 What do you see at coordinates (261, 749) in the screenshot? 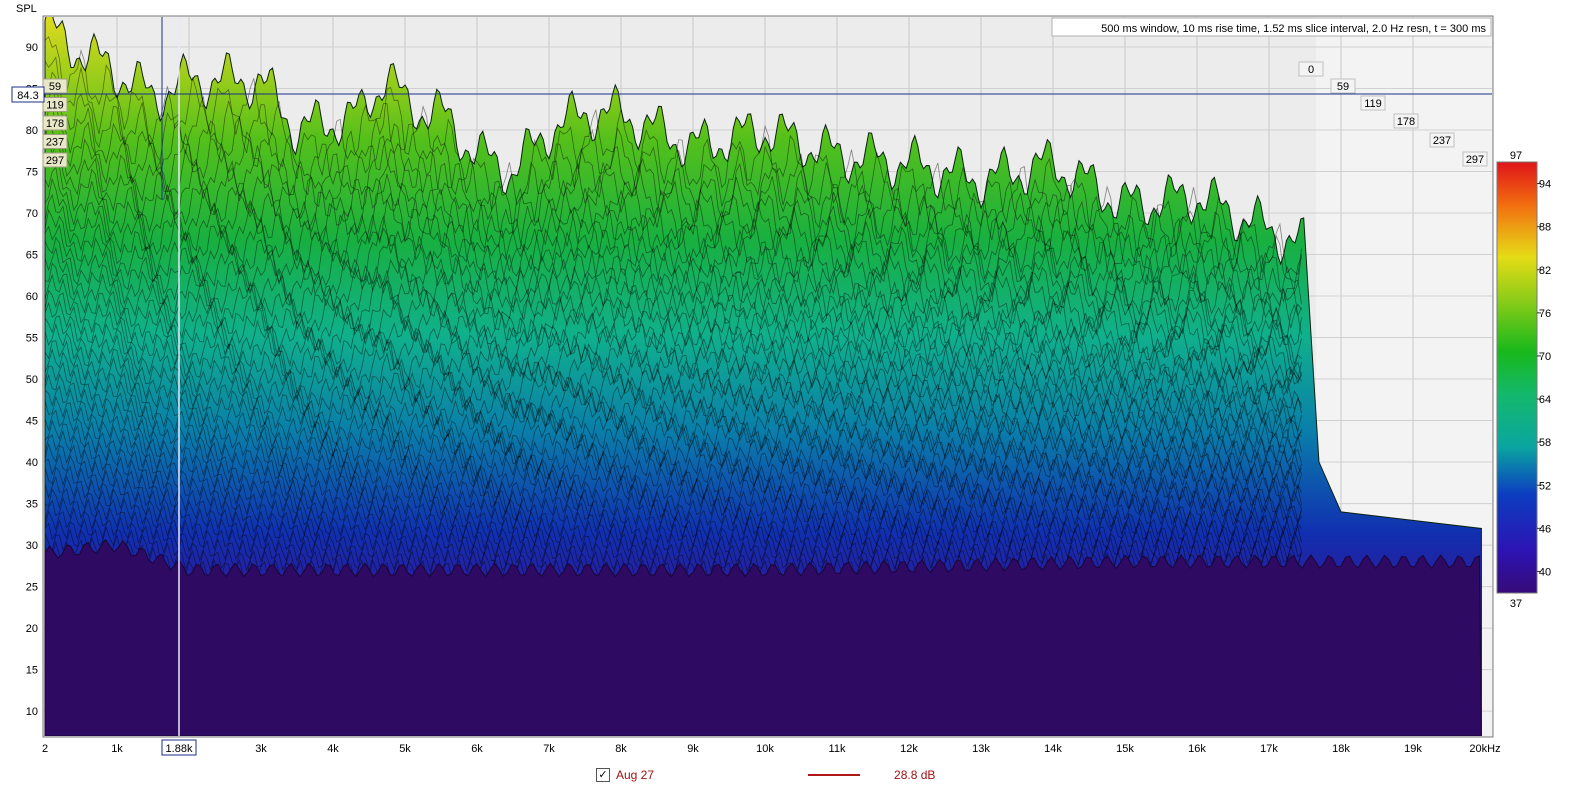
I see `x-tick-label: 3k` at bounding box center [261, 749].